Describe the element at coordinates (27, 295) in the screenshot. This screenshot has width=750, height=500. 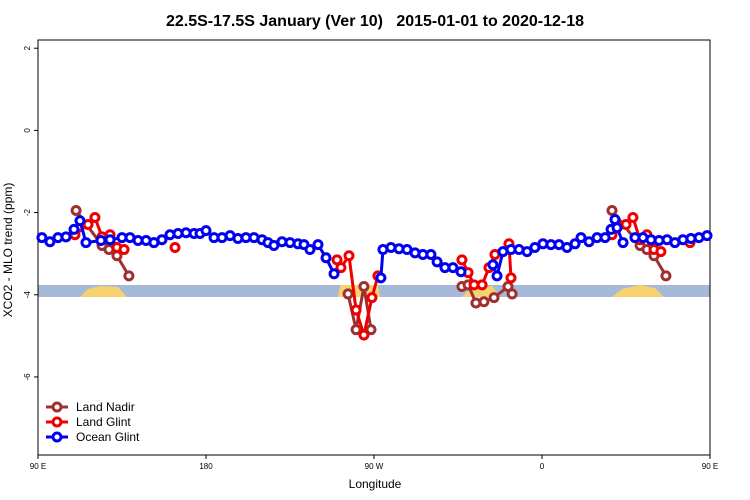
I see `y-tick-label: -4` at that location.